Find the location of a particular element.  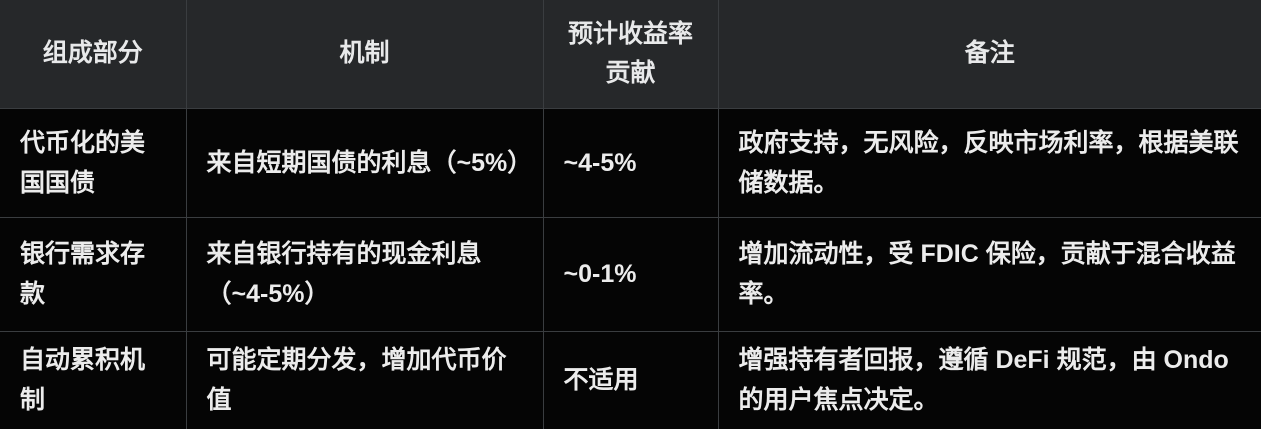

column-header-component: 组成部分 is located at coordinates (93, 54).